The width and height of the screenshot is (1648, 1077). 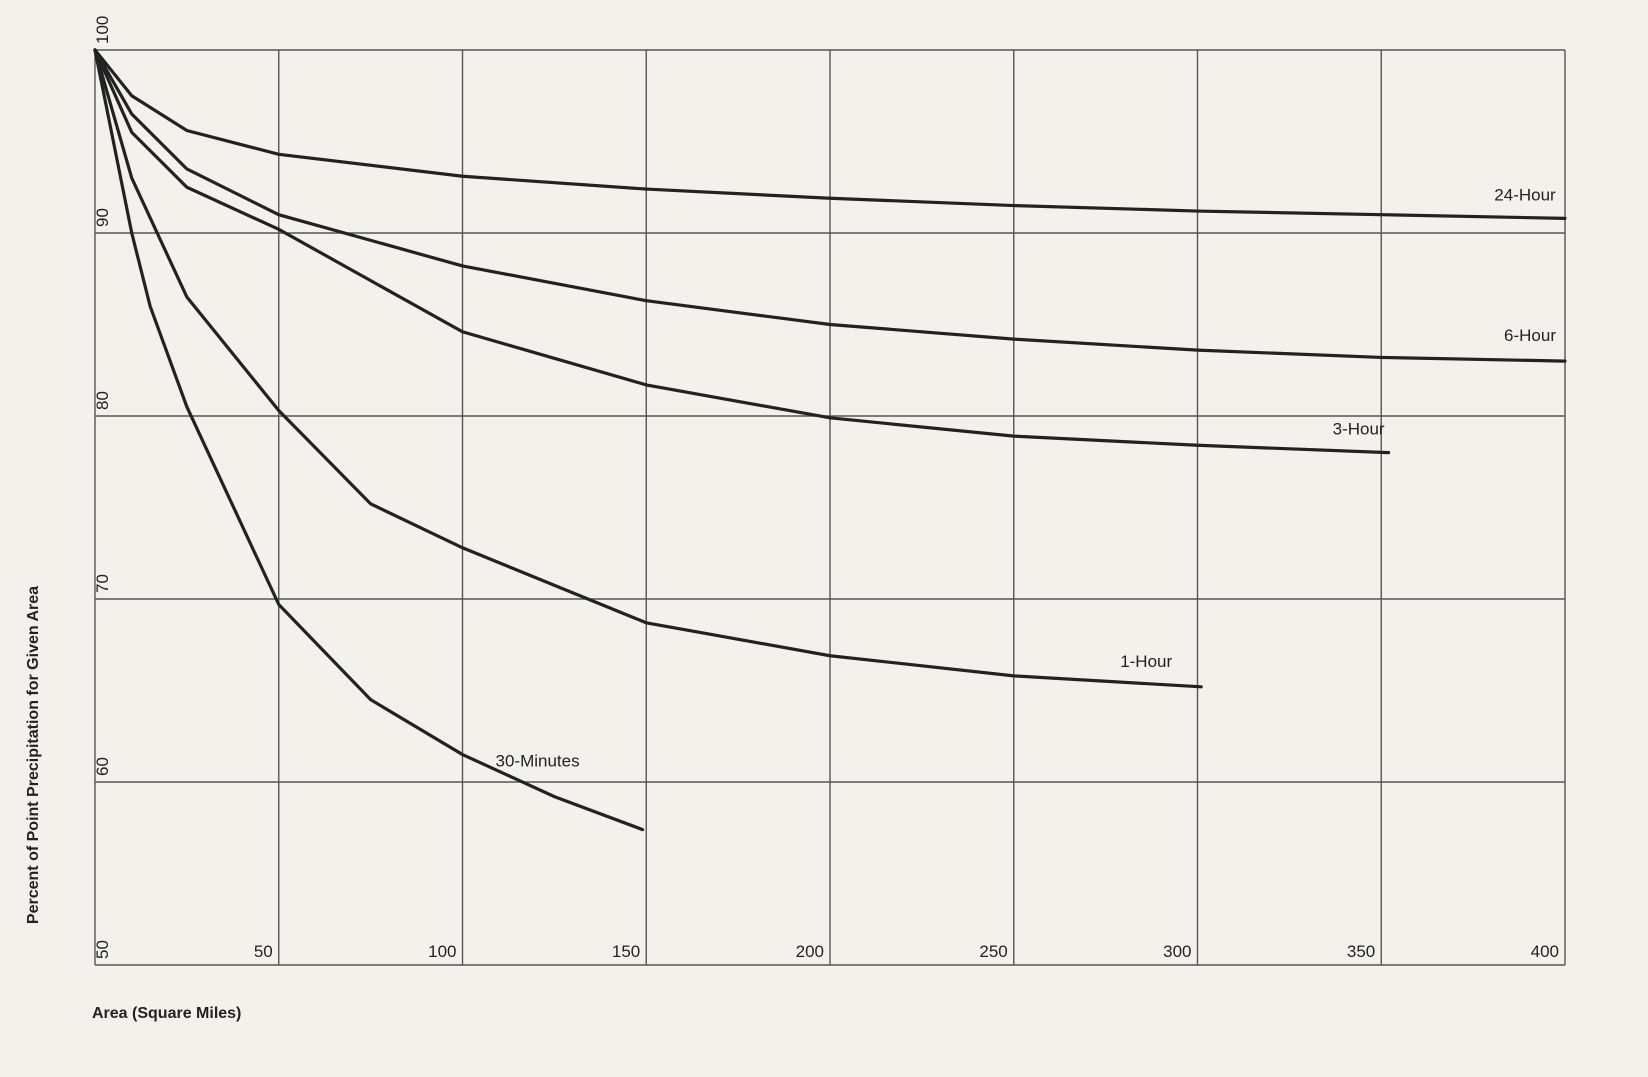 I want to click on line-series, so click(x=830, y=134).